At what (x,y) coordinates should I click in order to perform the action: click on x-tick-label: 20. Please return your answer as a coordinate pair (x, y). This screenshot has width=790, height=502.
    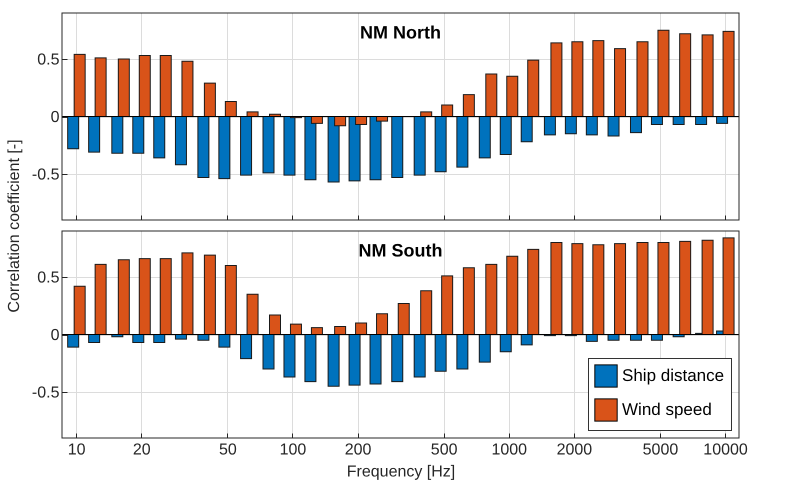
    Looking at the image, I should click on (141, 450).